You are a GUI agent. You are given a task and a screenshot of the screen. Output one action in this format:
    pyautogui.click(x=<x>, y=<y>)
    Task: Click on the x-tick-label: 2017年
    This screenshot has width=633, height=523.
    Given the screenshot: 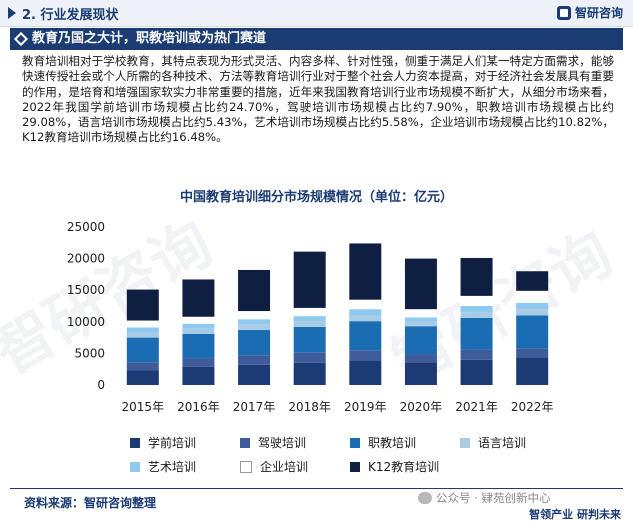 What is the action you would take?
    pyautogui.click(x=254, y=407)
    